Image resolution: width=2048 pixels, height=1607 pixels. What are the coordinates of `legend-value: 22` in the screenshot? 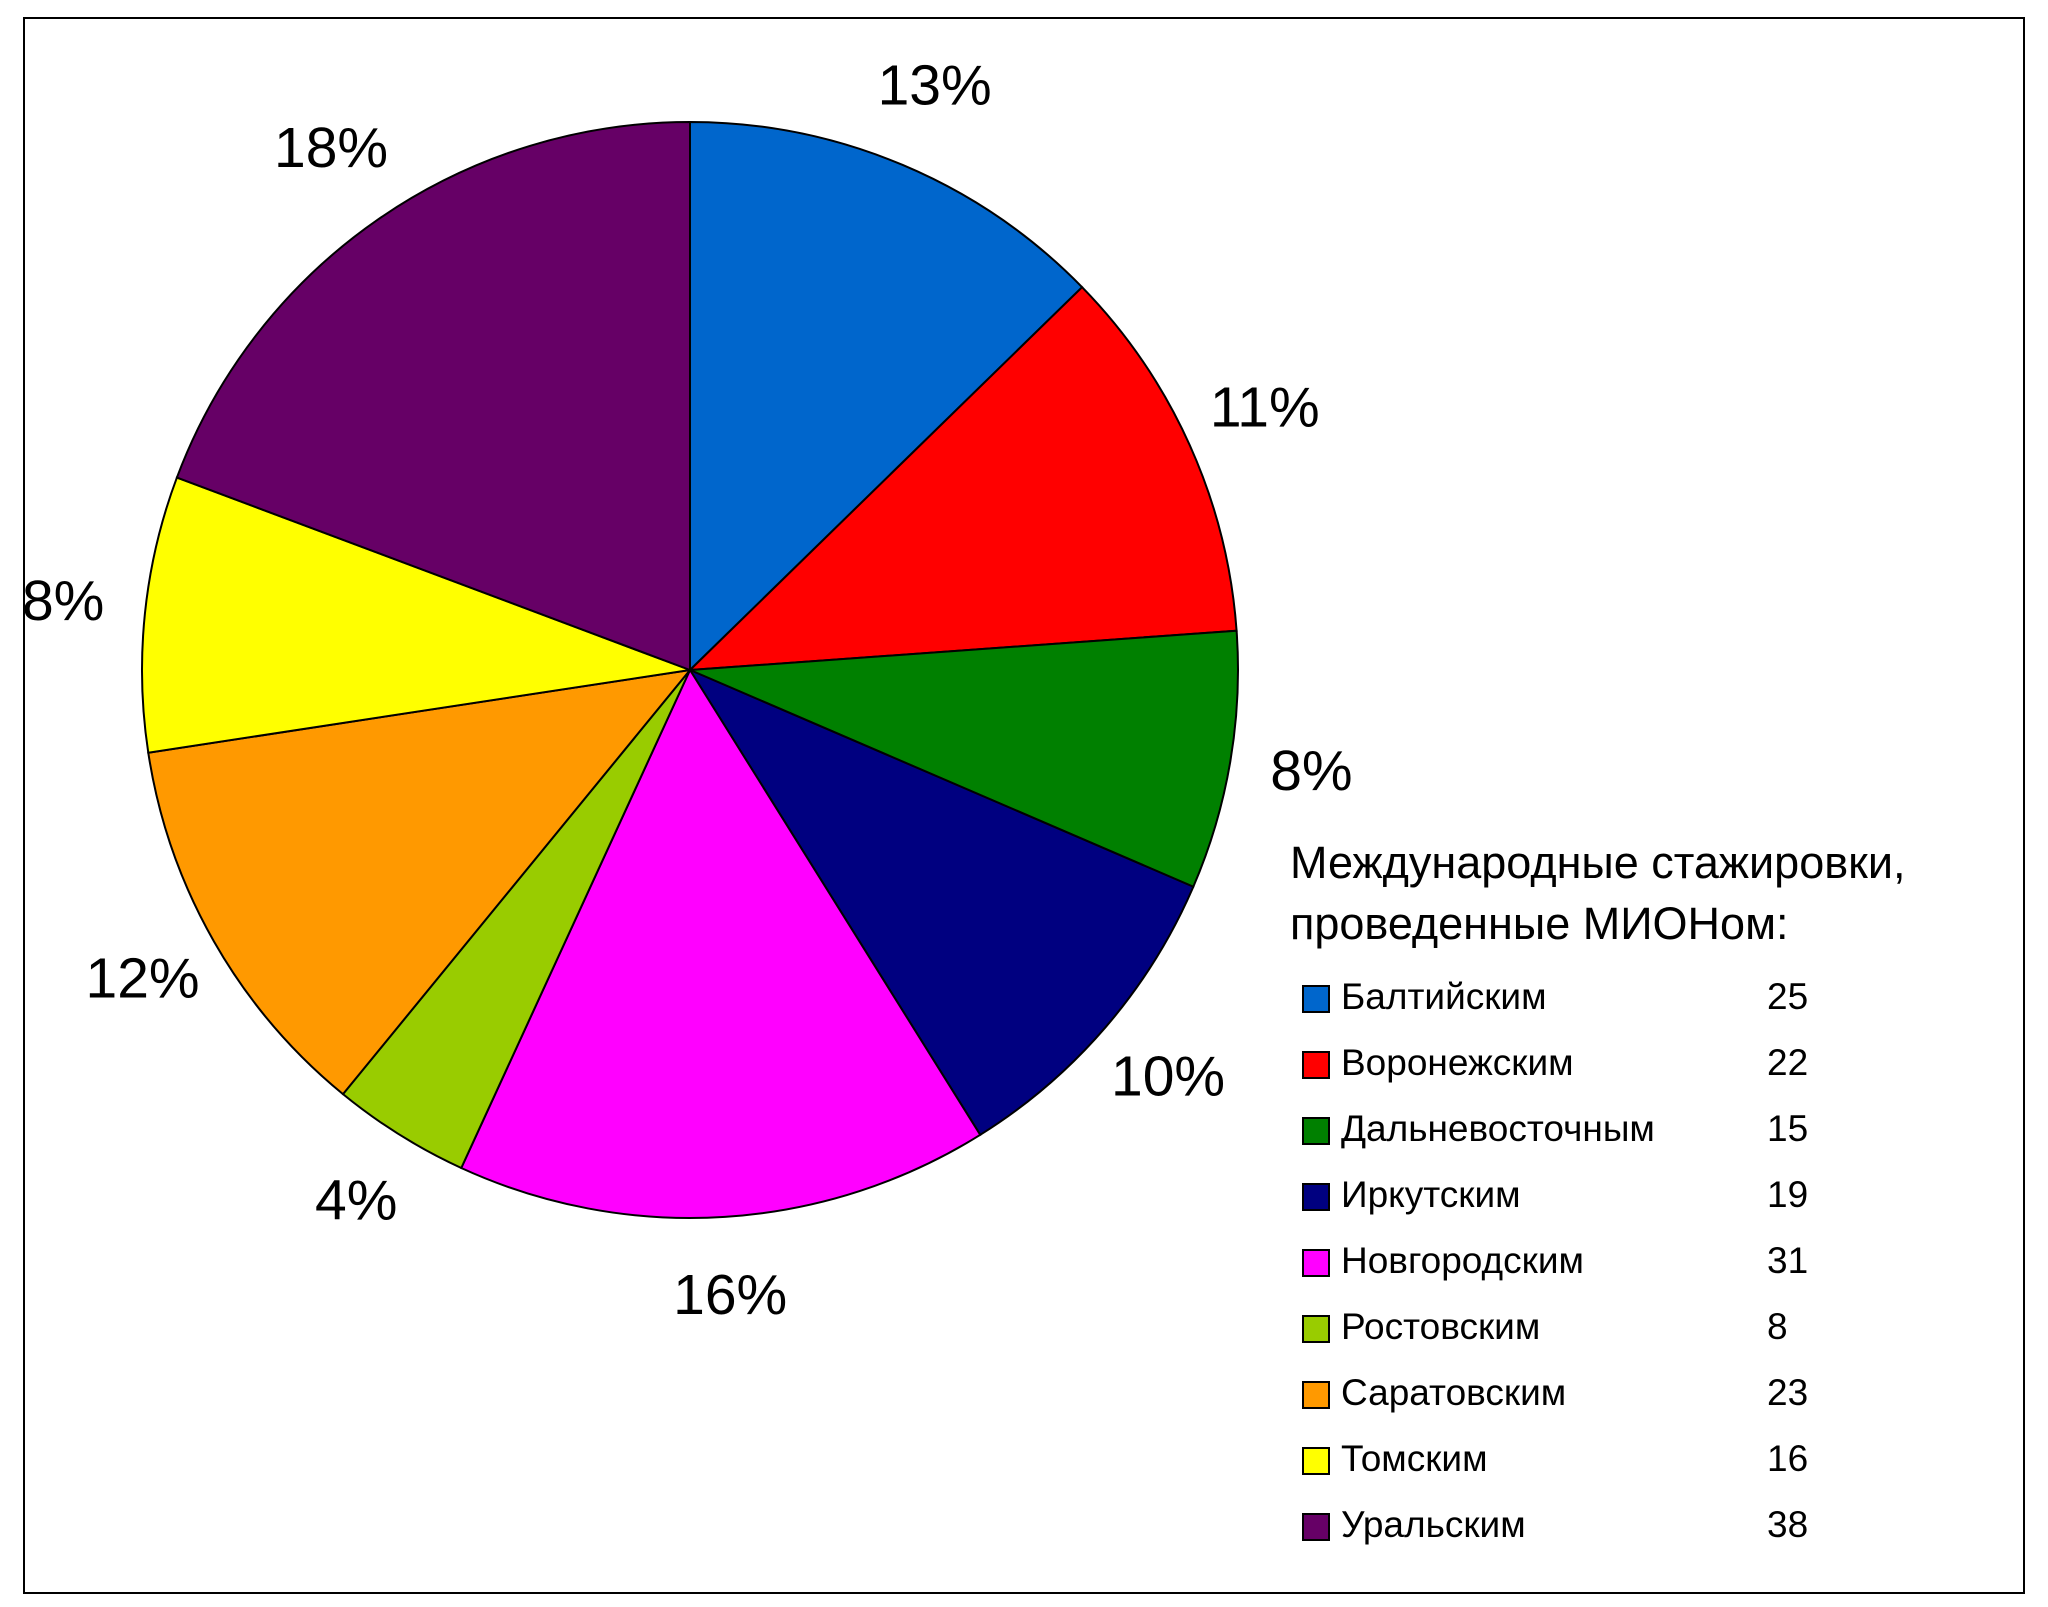 It's located at (1787, 1062).